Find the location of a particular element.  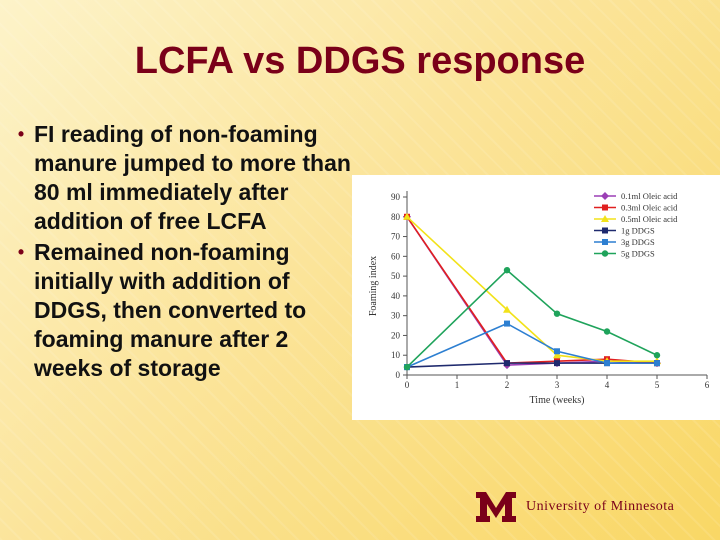

y-tick-label: 50 is located at coordinates (396, 276).